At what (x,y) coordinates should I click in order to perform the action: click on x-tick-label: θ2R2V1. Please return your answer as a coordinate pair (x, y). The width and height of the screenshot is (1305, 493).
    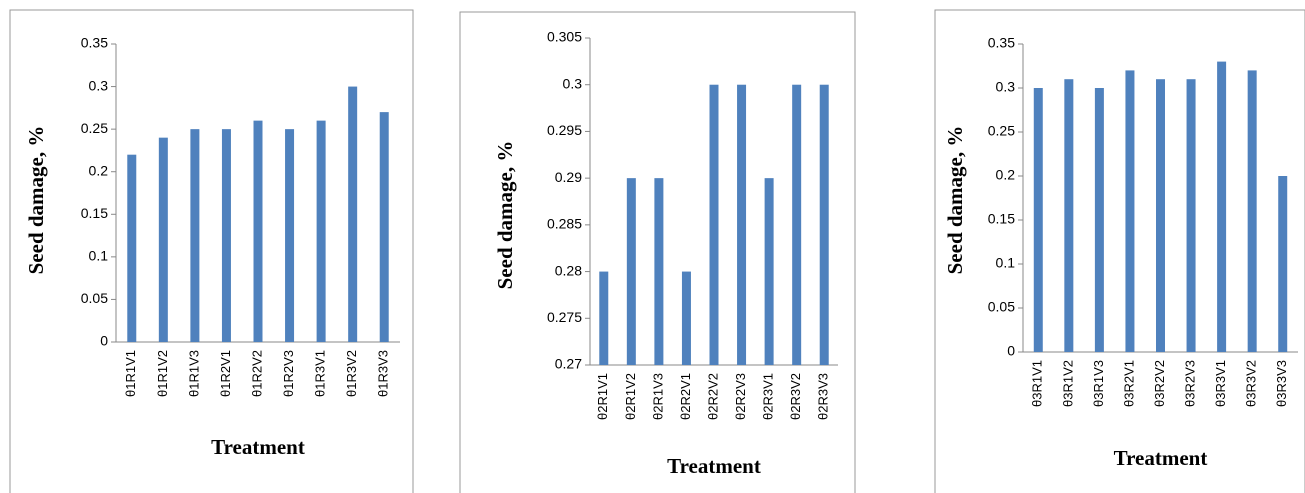
    Looking at the image, I should click on (685, 396).